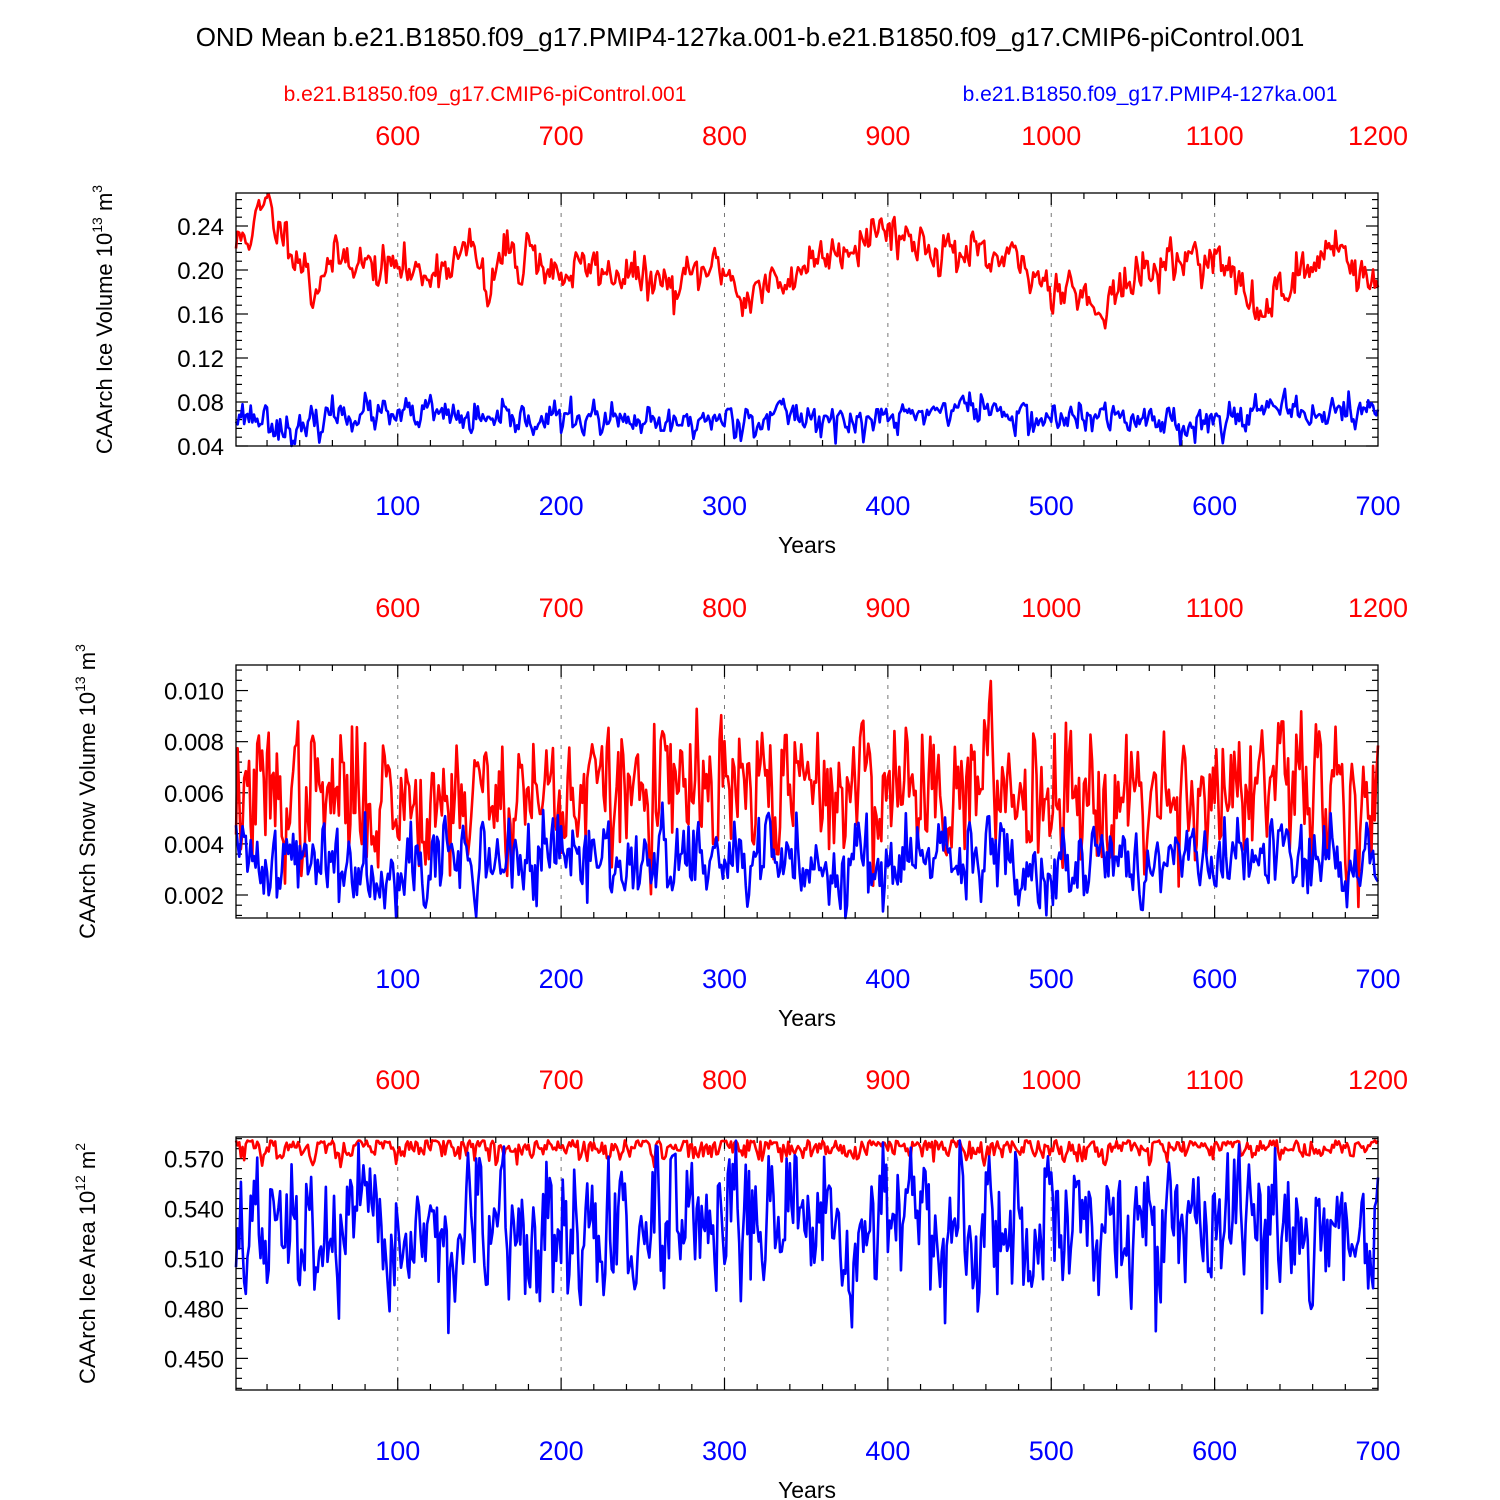 This screenshot has width=1500, height=1500. I want to click on legend-experiment: b.e21.B1850.f09_g17.PMIP4-127ka.001, so click(1150, 94).